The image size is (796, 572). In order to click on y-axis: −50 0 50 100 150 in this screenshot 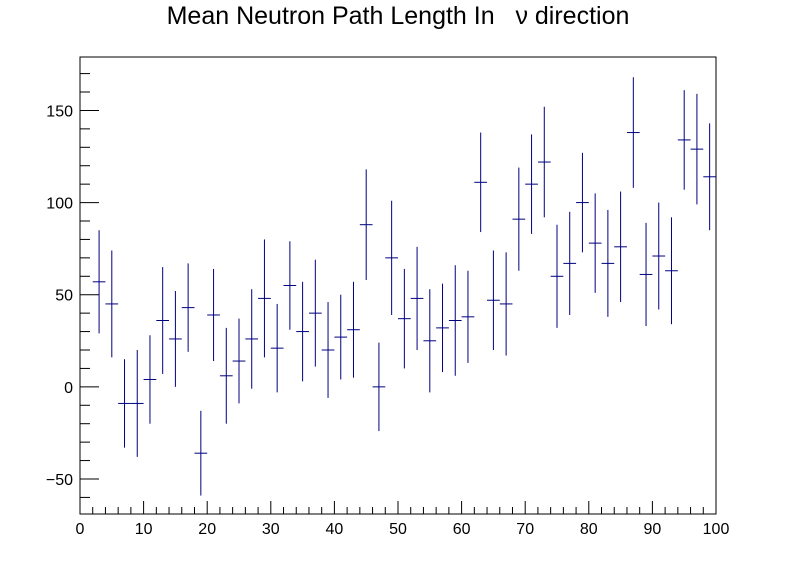, I will do `click(72, 285)`.